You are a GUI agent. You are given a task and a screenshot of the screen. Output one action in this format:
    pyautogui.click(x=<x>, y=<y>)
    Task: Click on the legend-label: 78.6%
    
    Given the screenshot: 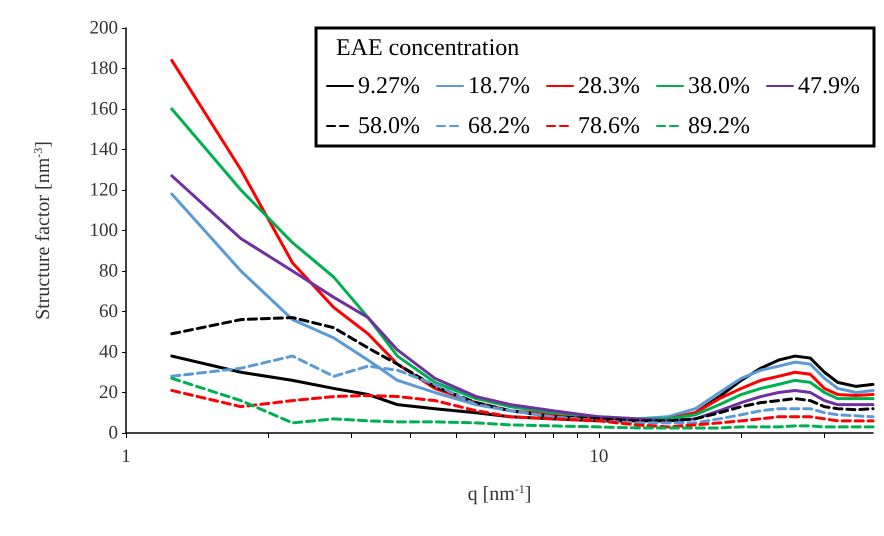 What is the action you would take?
    pyautogui.click(x=609, y=126)
    